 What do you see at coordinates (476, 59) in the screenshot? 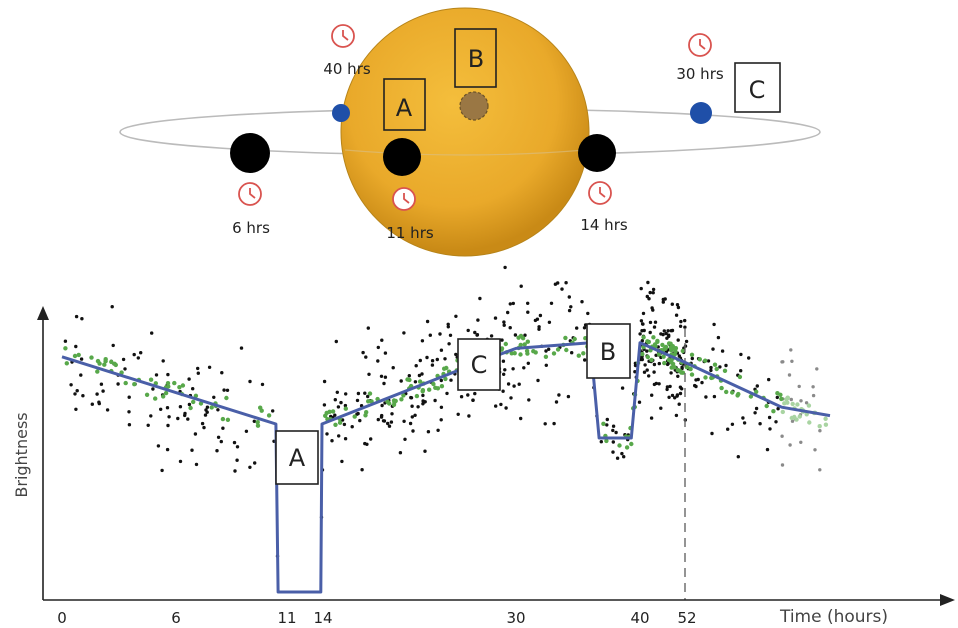
I see `box-b-label: B` at bounding box center [476, 59].